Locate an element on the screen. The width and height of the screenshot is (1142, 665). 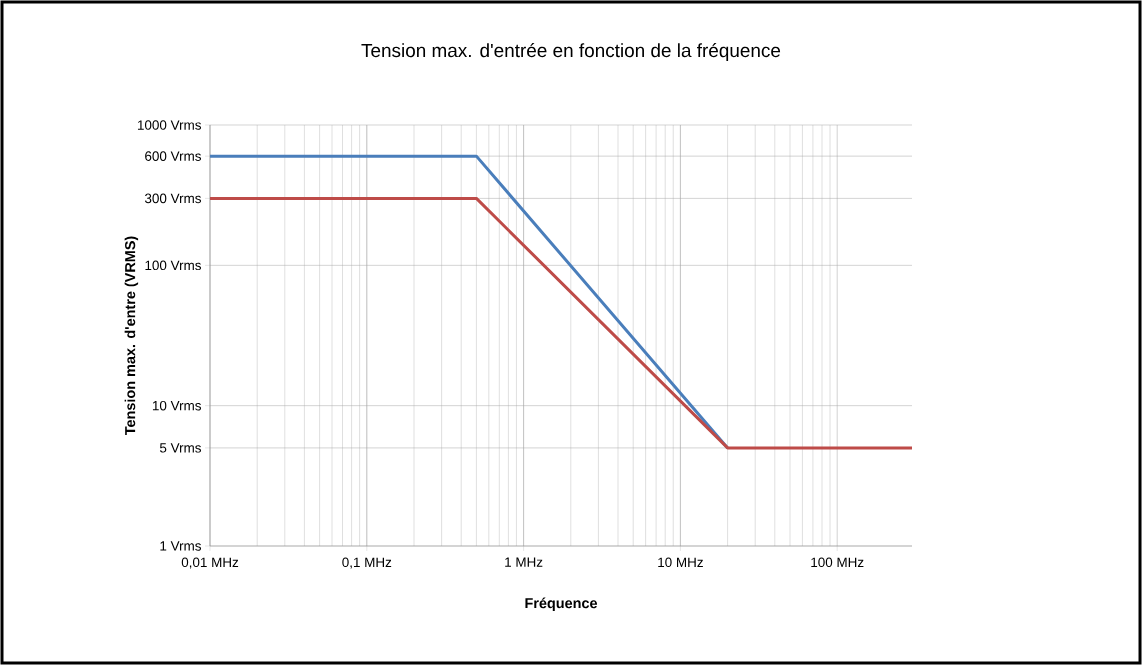
y-tick-label: 300 Vrms is located at coordinates (172, 198).